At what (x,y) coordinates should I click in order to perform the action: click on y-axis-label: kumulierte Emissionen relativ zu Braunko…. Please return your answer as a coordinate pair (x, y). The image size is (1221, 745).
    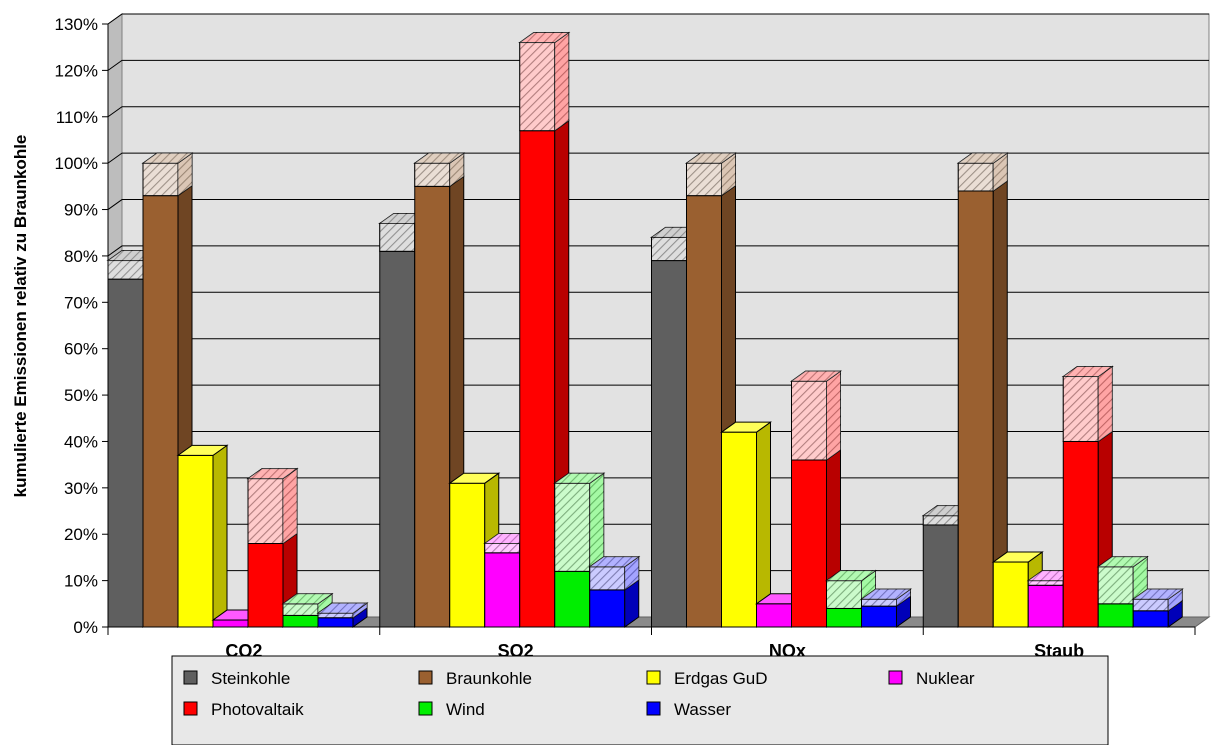
    Looking at the image, I should click on (20, 316).